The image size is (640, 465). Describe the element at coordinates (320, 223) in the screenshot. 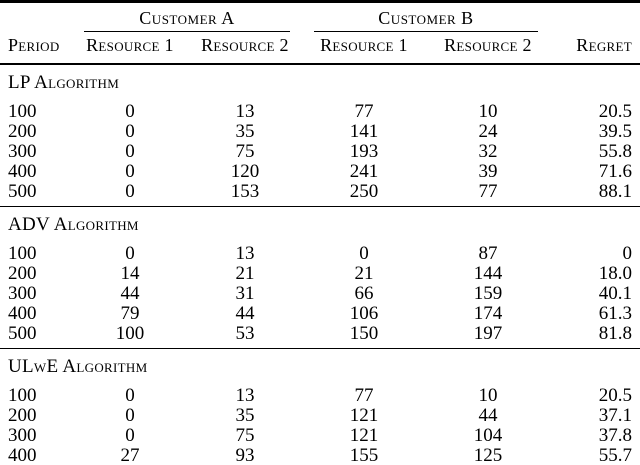

I see `section-header-row: ADV Algorithm` at that location.